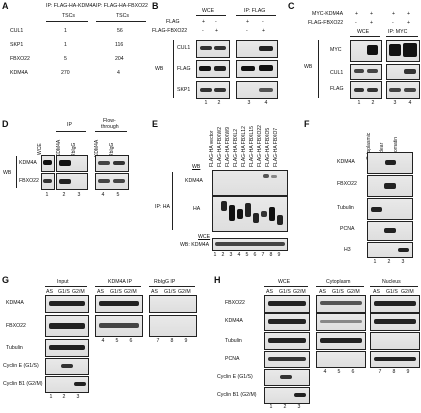 The width and height of the screenshot is (421, 413). What do you see at coordinates (286, 286) in the screenshot?
I see `divider-wce` at bounding box center [286, 286].